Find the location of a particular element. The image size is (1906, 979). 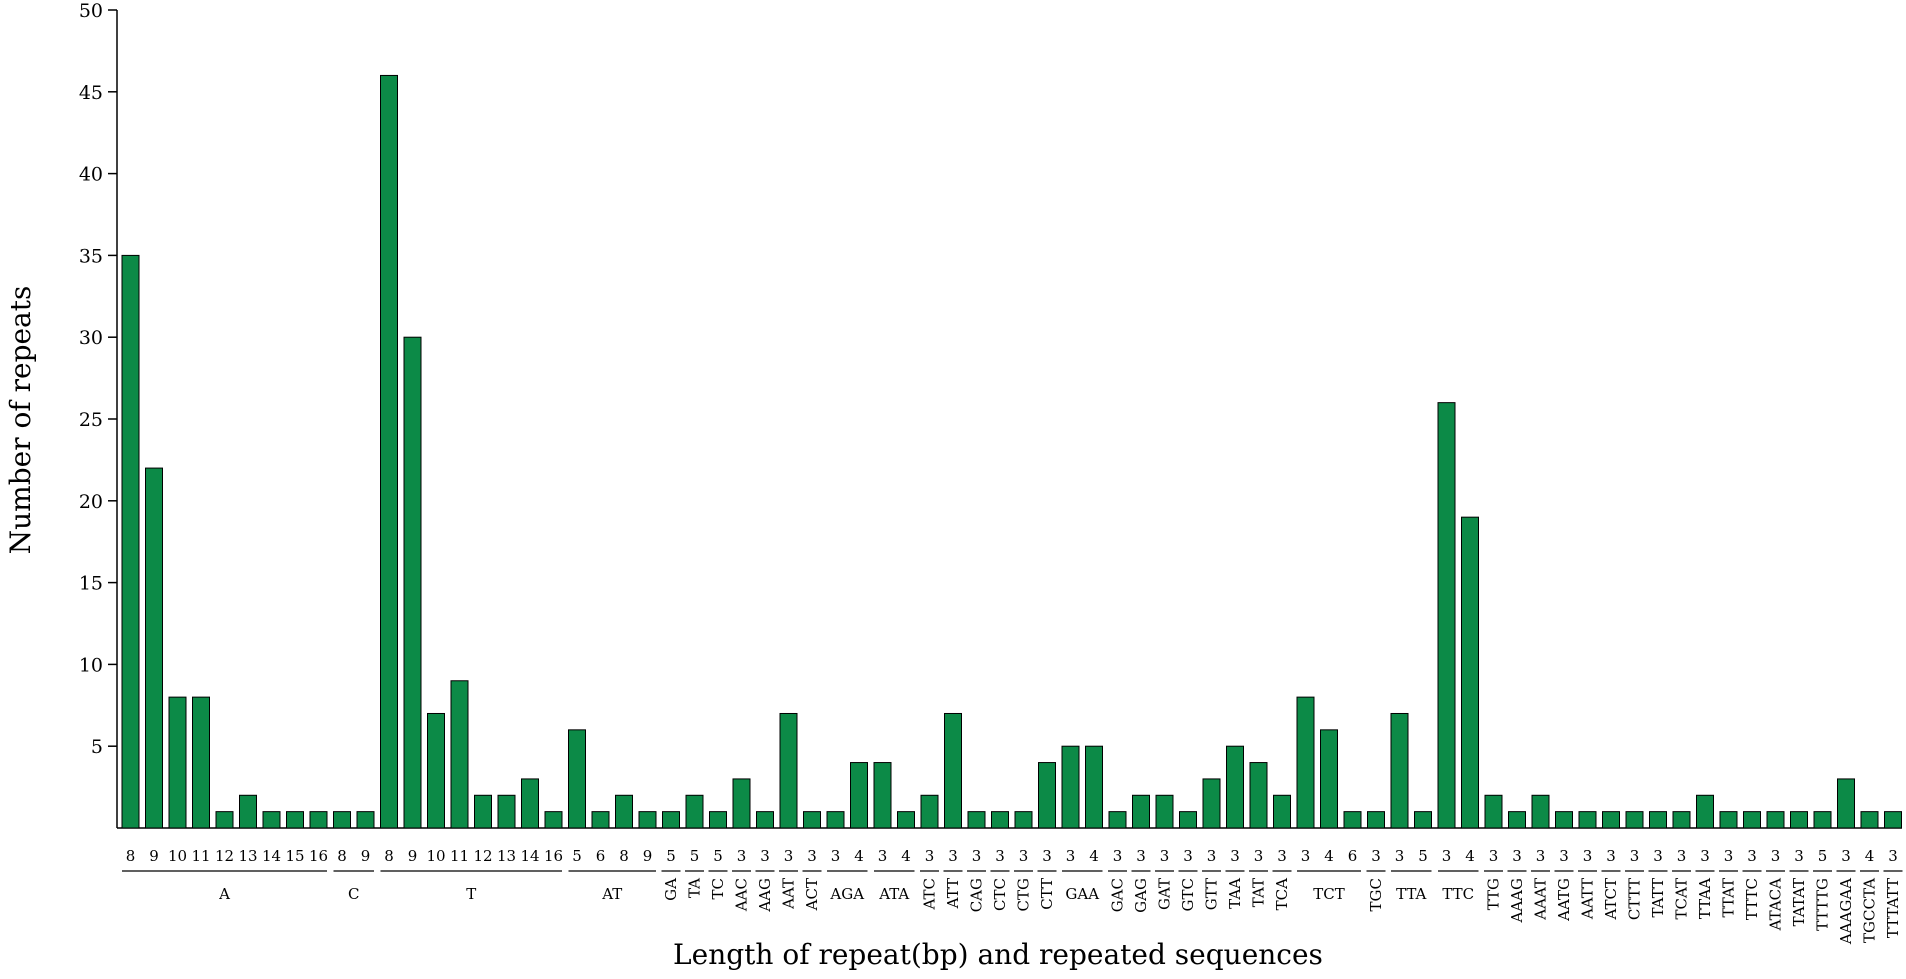

y-tick-label: 30 is located at coordinates (91, 338).